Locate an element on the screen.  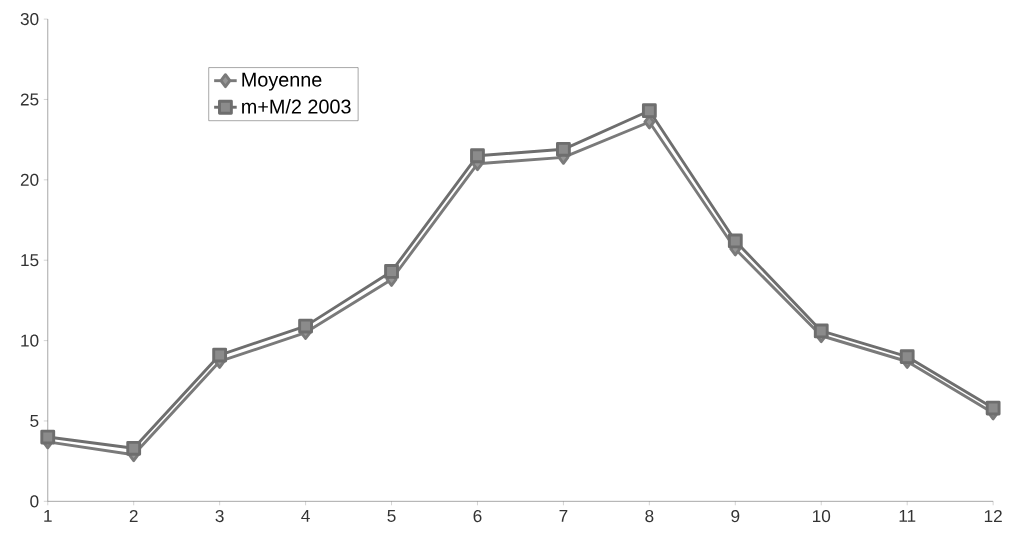
y-tick-label: 25 is located at coordinates (29, 99).